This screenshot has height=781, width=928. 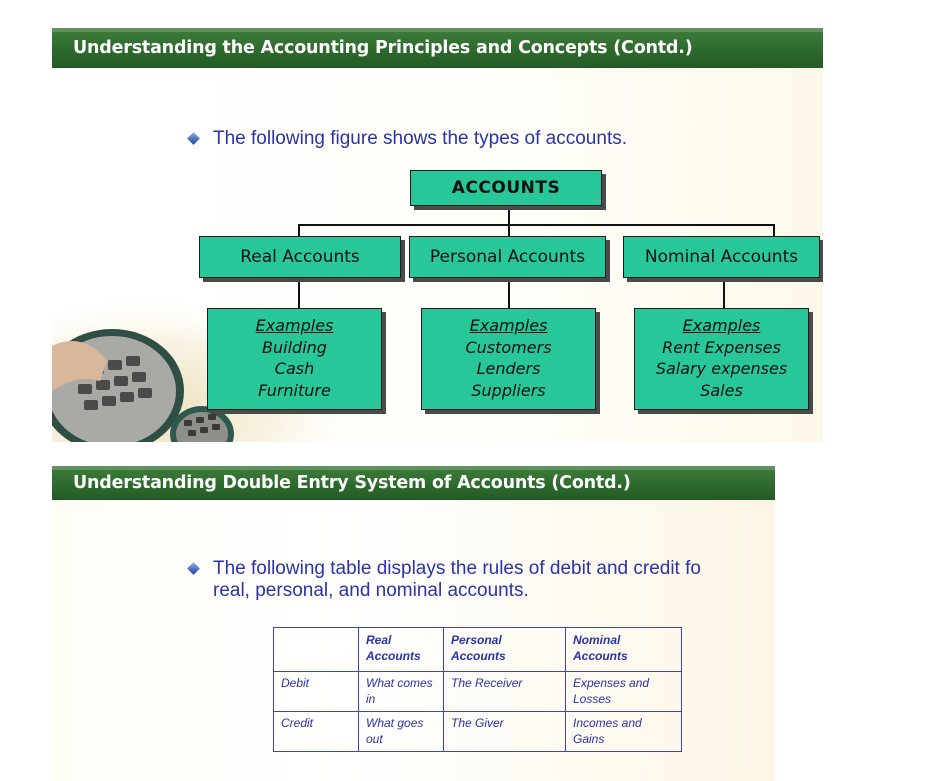 I want to click on example-item: Salary expenses, so click(x=721, y=368).